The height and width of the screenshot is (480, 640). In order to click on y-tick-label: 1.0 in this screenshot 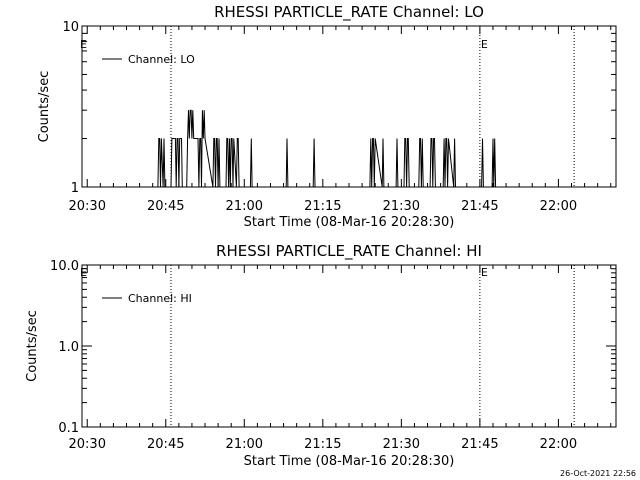, I will do `click(68, 347)`.